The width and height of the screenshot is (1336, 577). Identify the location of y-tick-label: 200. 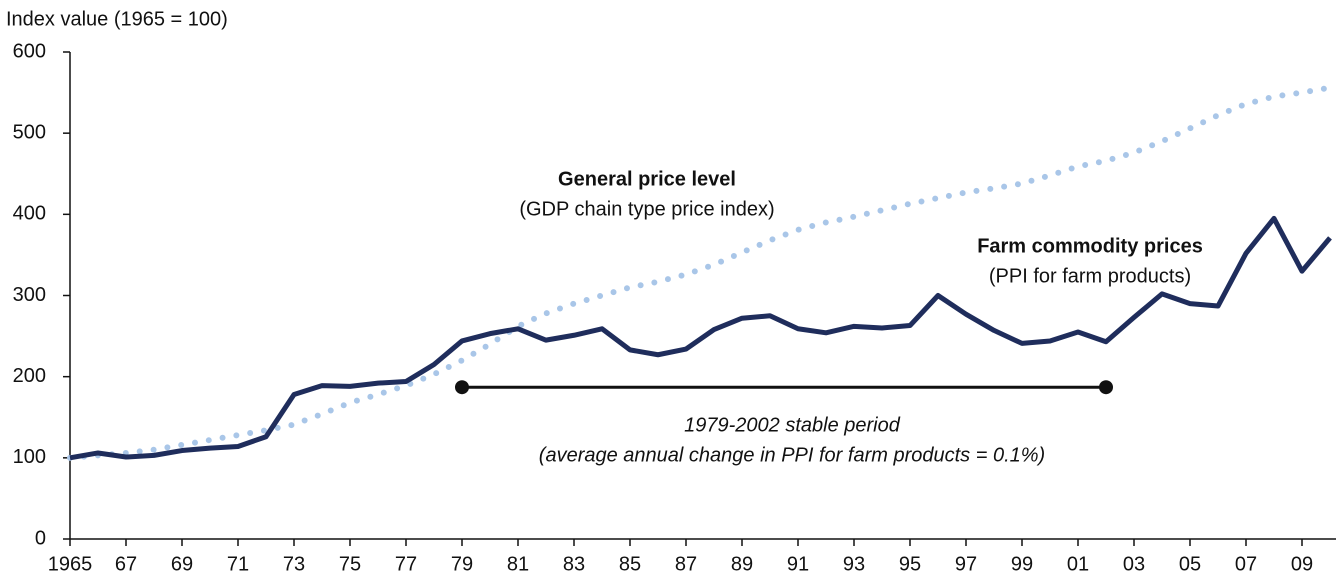
(29, 376).